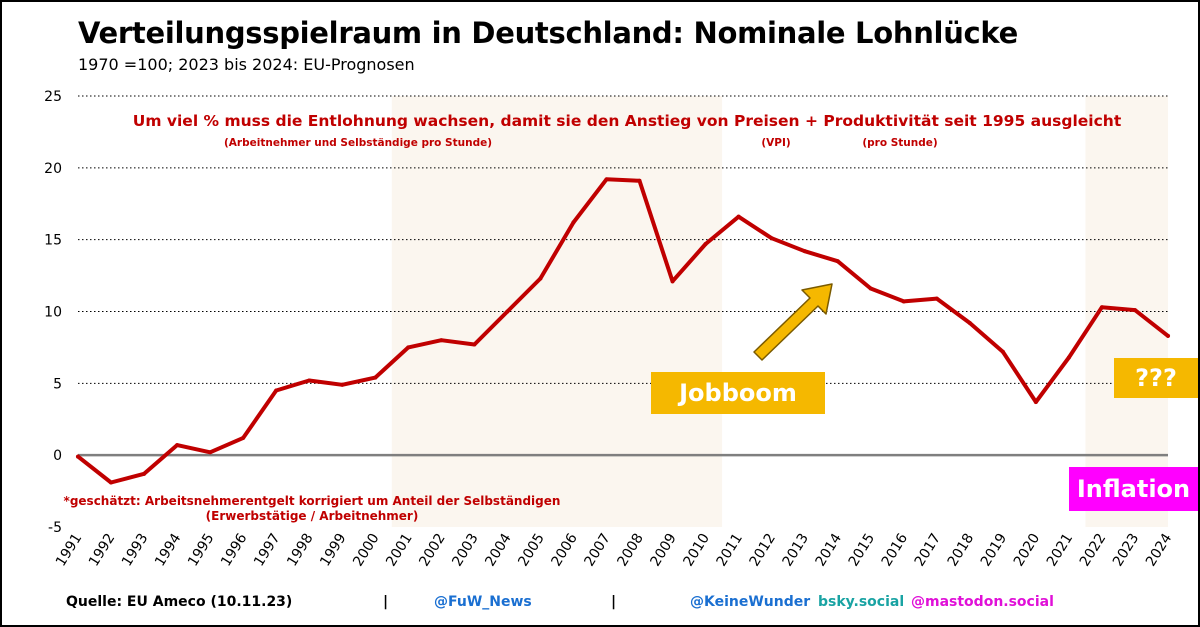  I want to click on x-tick-label: 2021, so click(1060, 550).